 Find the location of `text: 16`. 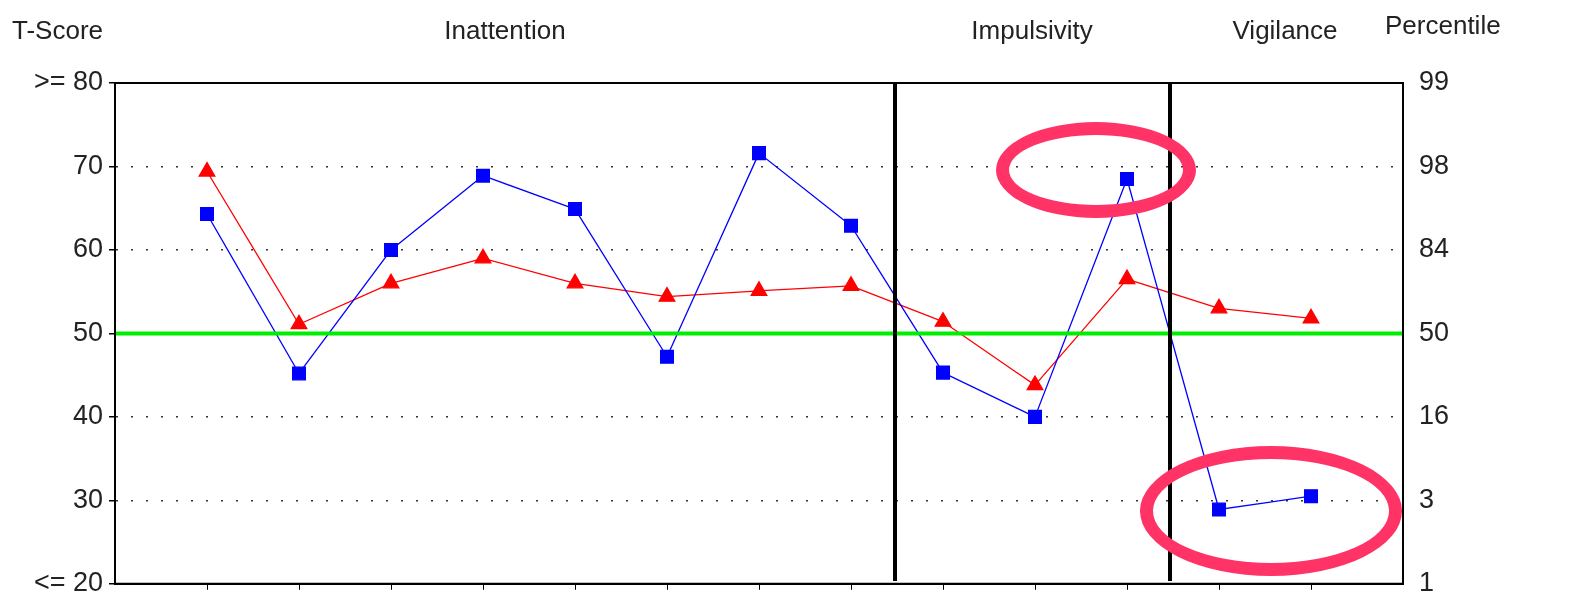

text: 16 is located at coordinates (1434, 415).